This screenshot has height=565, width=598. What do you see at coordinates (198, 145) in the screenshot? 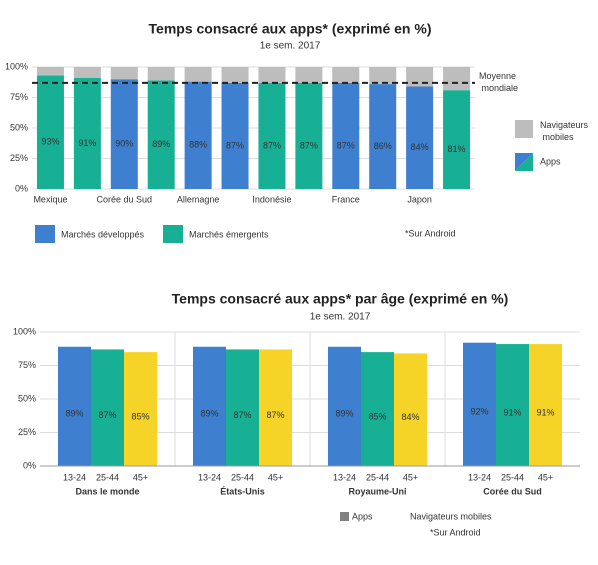
I see `value-label: 88%` at bounding box center [198, 145].